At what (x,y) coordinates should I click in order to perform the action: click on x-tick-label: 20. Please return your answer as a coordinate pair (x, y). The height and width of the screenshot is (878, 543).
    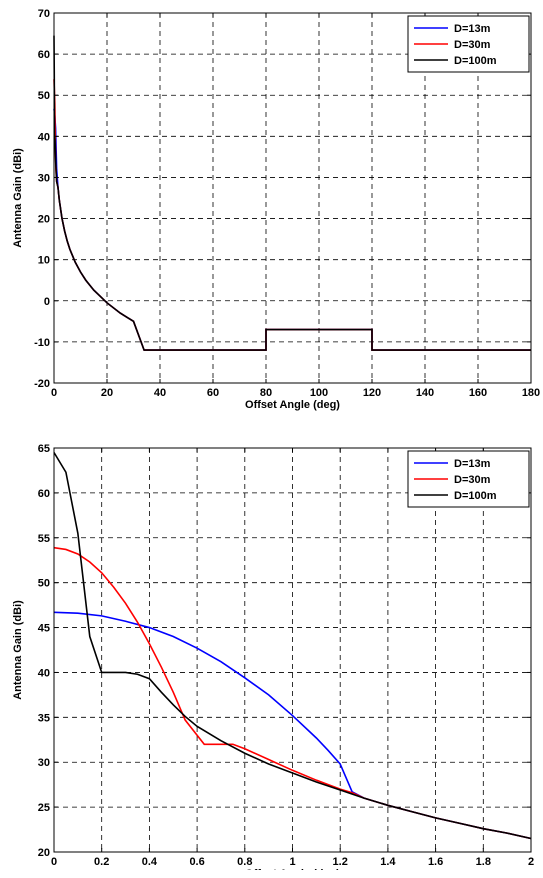
    Looking at the image, I should click on (107, 393).